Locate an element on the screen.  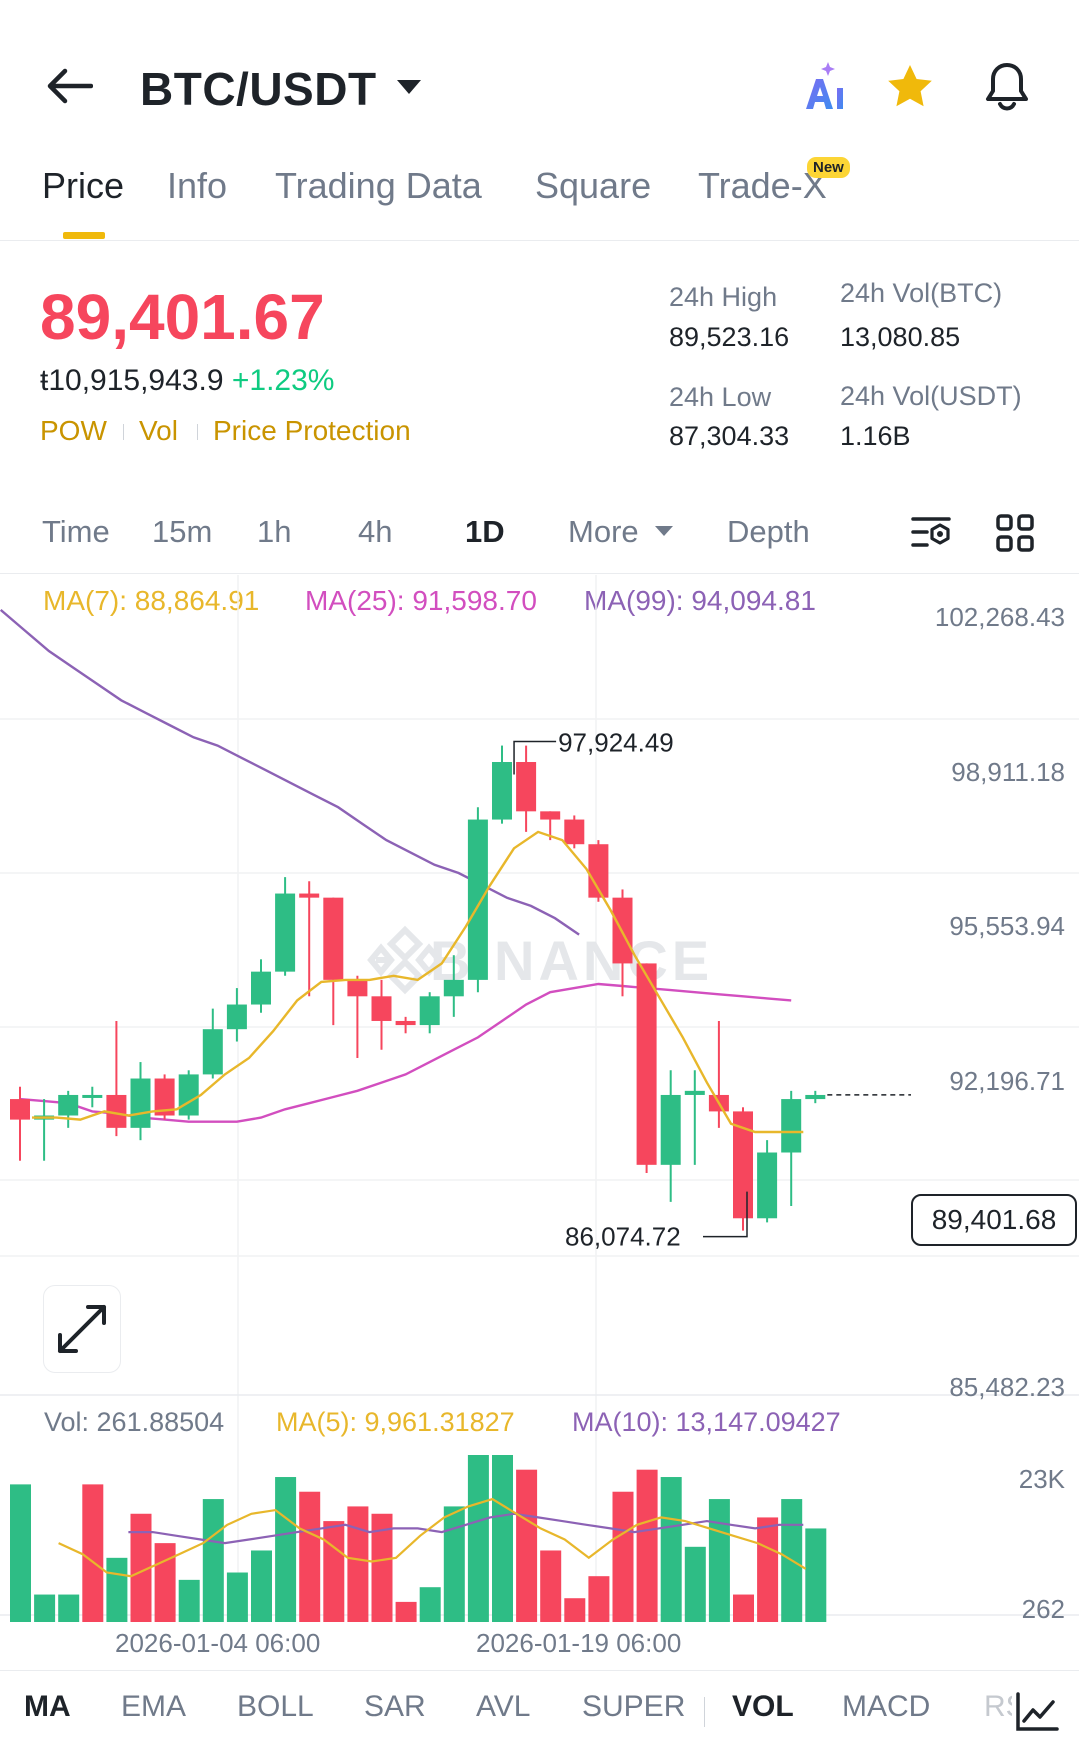
stat-24h-vol-usdt-label: 24h Vol(USDT) is located at coordinates (931, 396).